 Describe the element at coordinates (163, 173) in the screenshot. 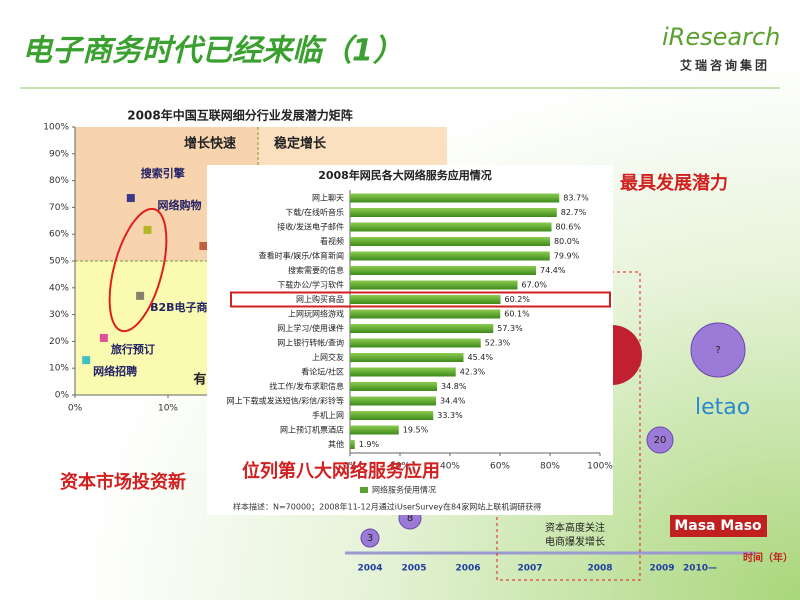

I see `point-label: 搜索引擎` at that location.